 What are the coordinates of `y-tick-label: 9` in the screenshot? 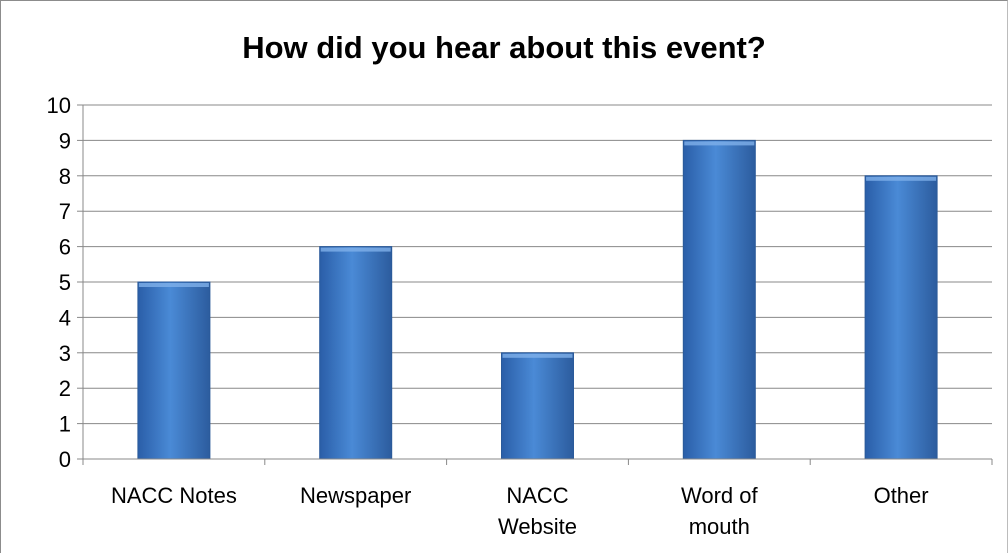 It's located at (65, 140).